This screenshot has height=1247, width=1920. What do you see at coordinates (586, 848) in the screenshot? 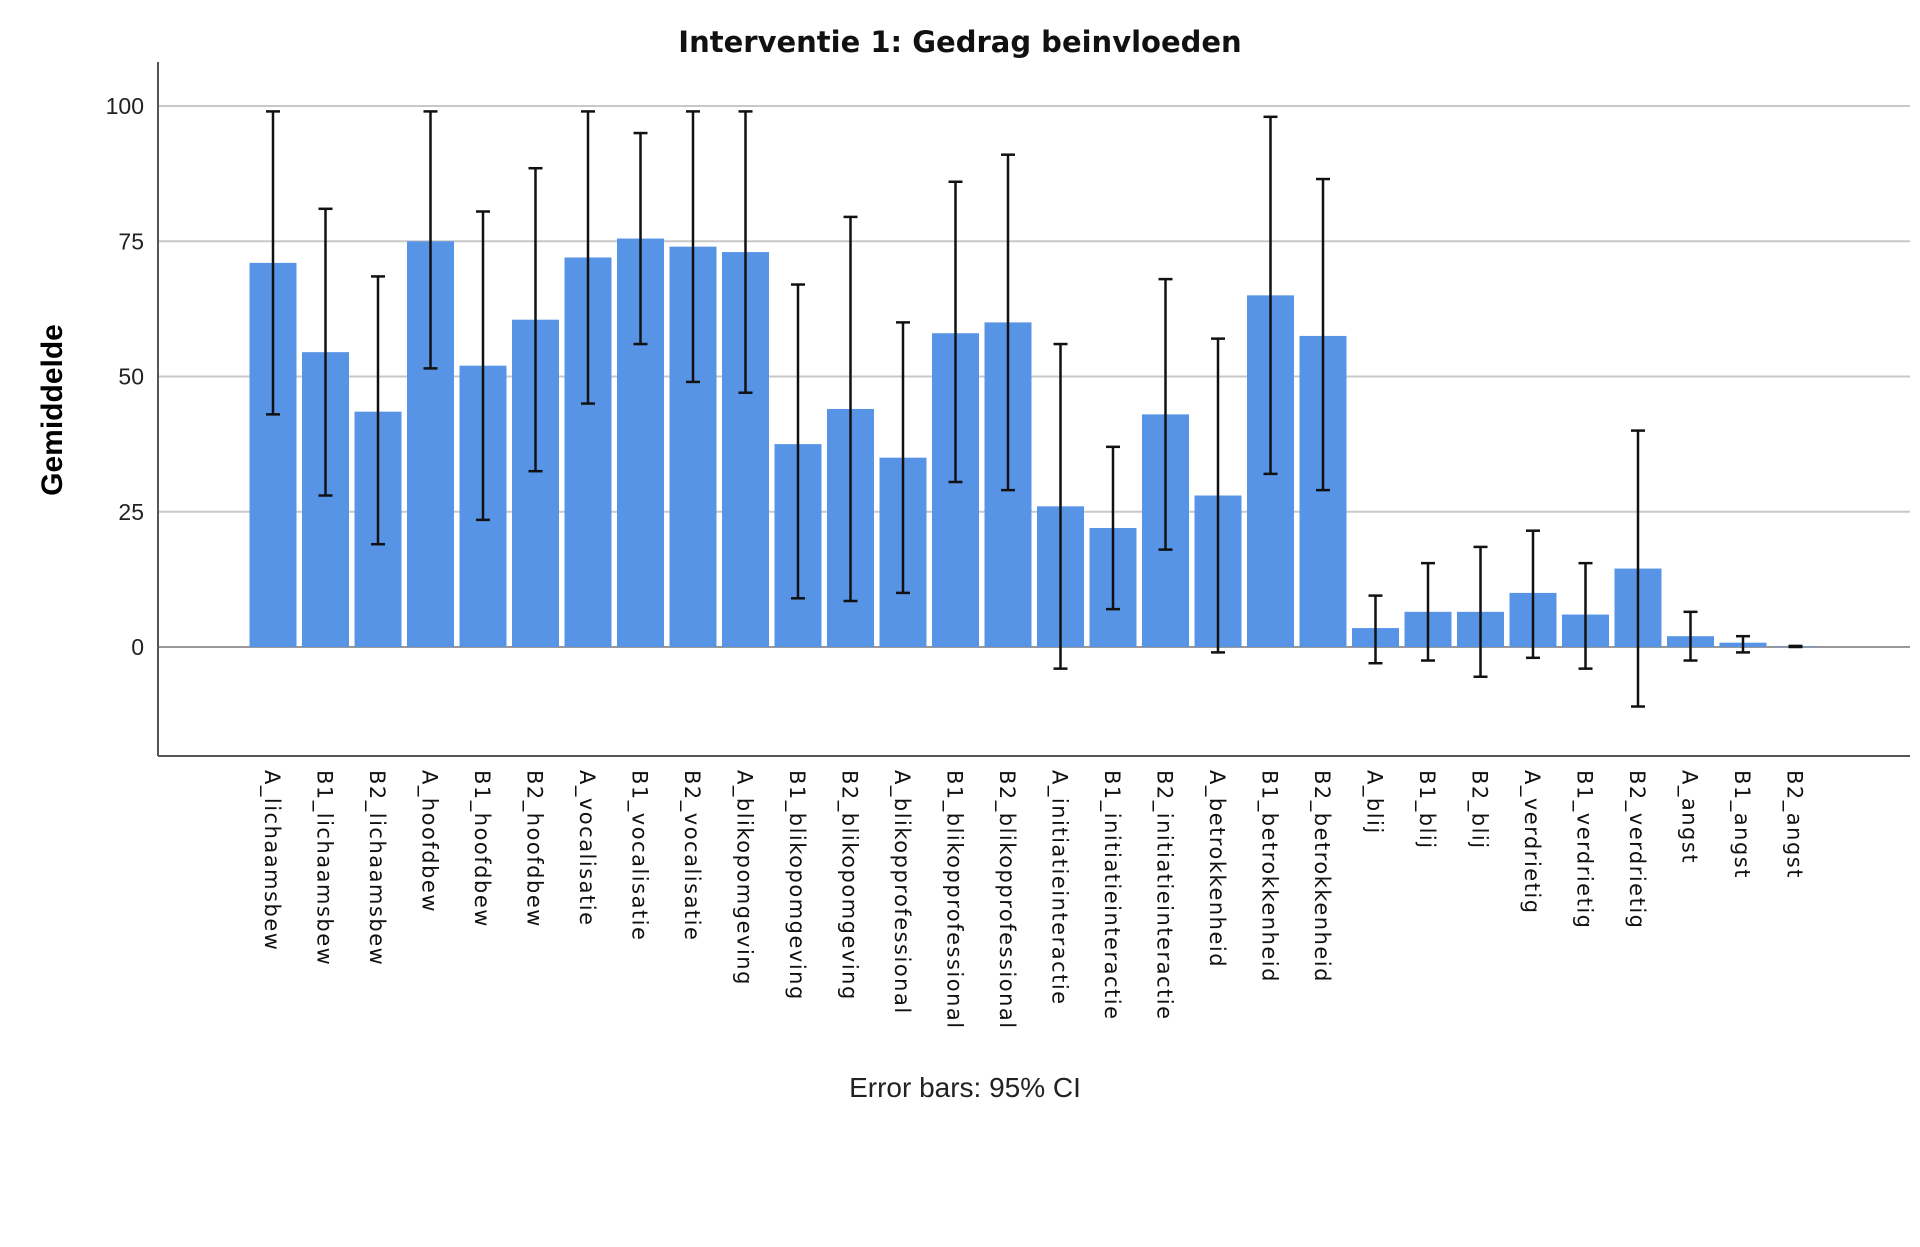
I see `x-tick-label: A_vocalisatie` at bounding box center [586, 848].